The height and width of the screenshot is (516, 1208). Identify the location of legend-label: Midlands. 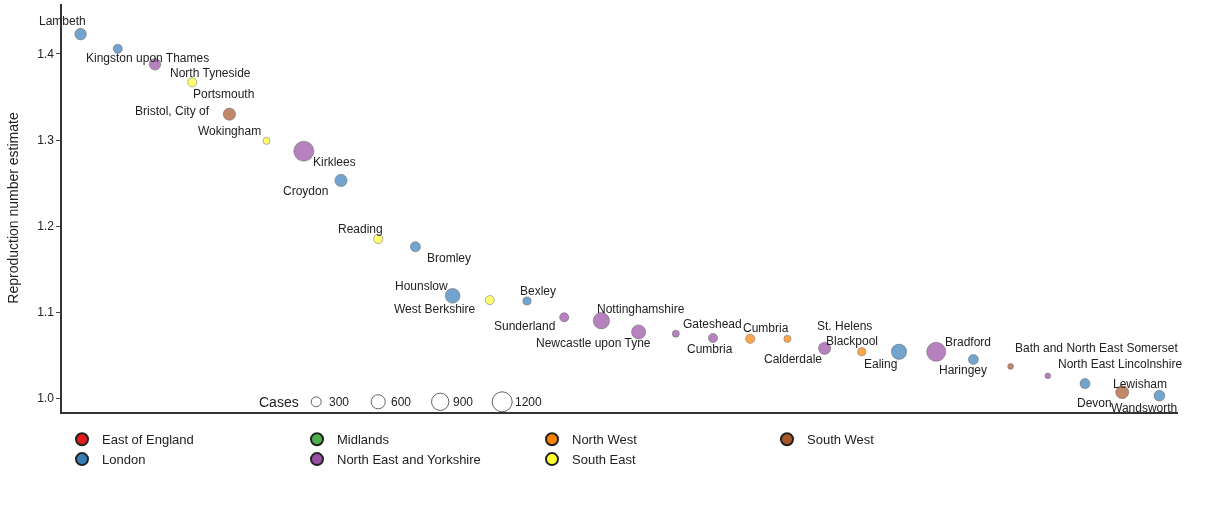
(363, 440).